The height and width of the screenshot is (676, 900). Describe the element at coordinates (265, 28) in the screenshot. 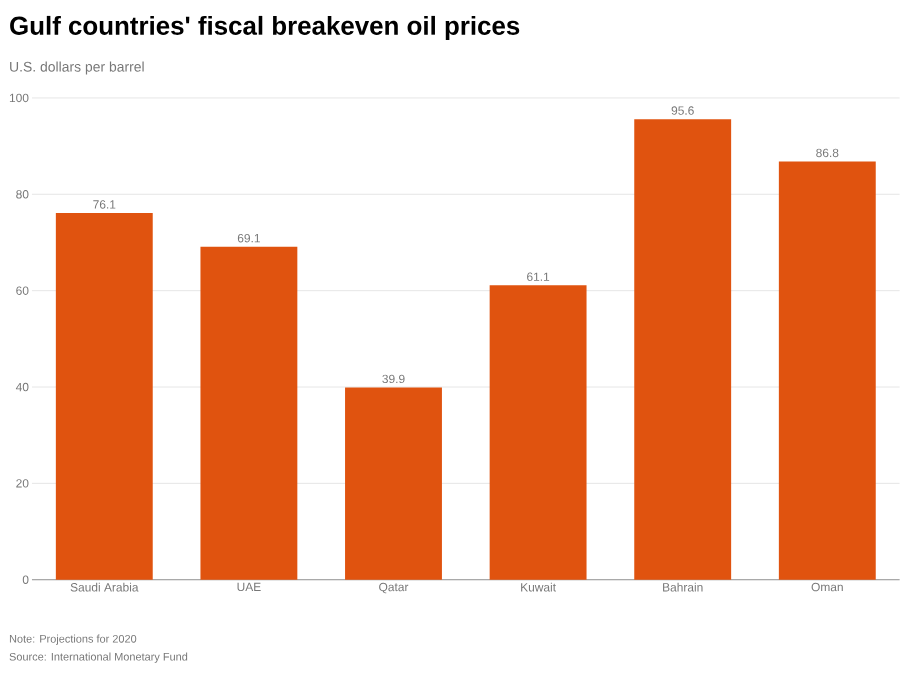

I see `chart-title: Gulf countries' fiscal breakeven oil prices` at that location.